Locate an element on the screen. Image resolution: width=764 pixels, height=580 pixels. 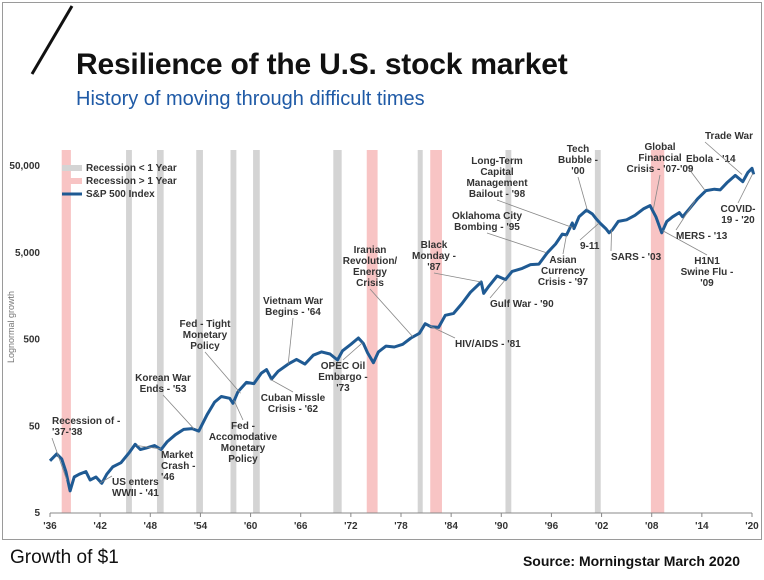
annotation-mers: MERS - '13 is located at coordinates (701, 221).